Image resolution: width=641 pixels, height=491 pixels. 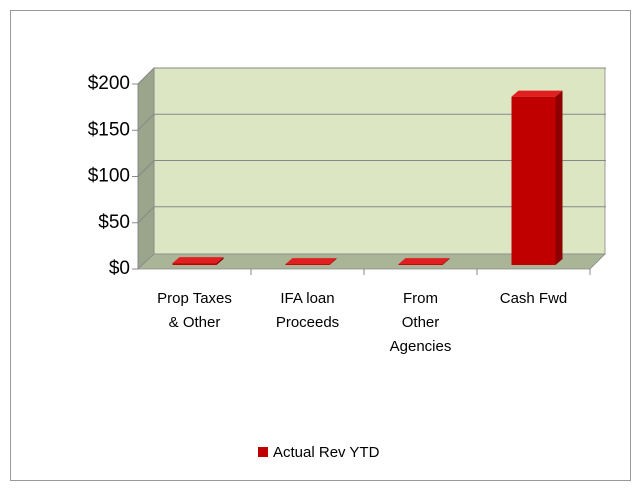 What do you see at coordinates (119, 268) in the screenshot?
I see `y-tick-label: $0` at bounding box center [119, 268].